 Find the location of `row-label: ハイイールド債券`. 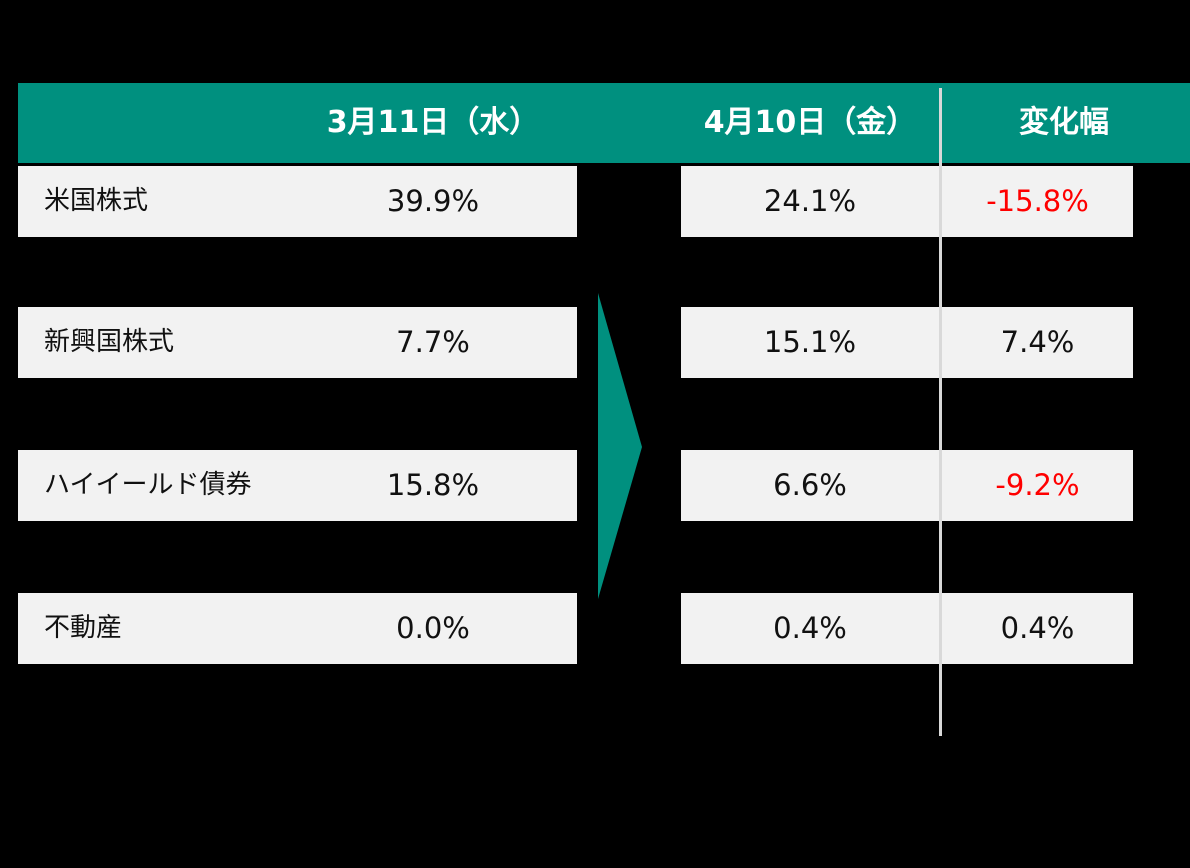

row-label: ハイイールド債券 is located at coordinates (148, 485).